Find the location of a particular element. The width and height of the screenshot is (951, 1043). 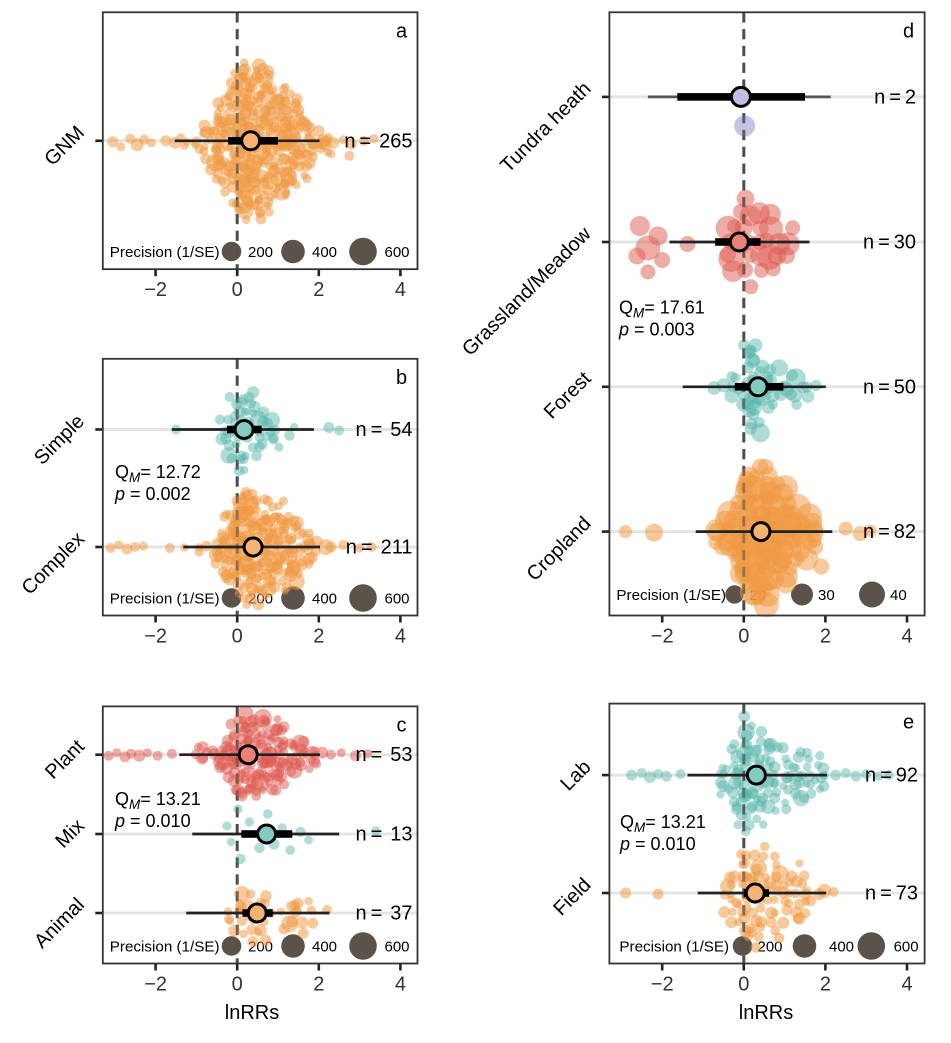

svg-text: d is located at coordinates (908, 31).